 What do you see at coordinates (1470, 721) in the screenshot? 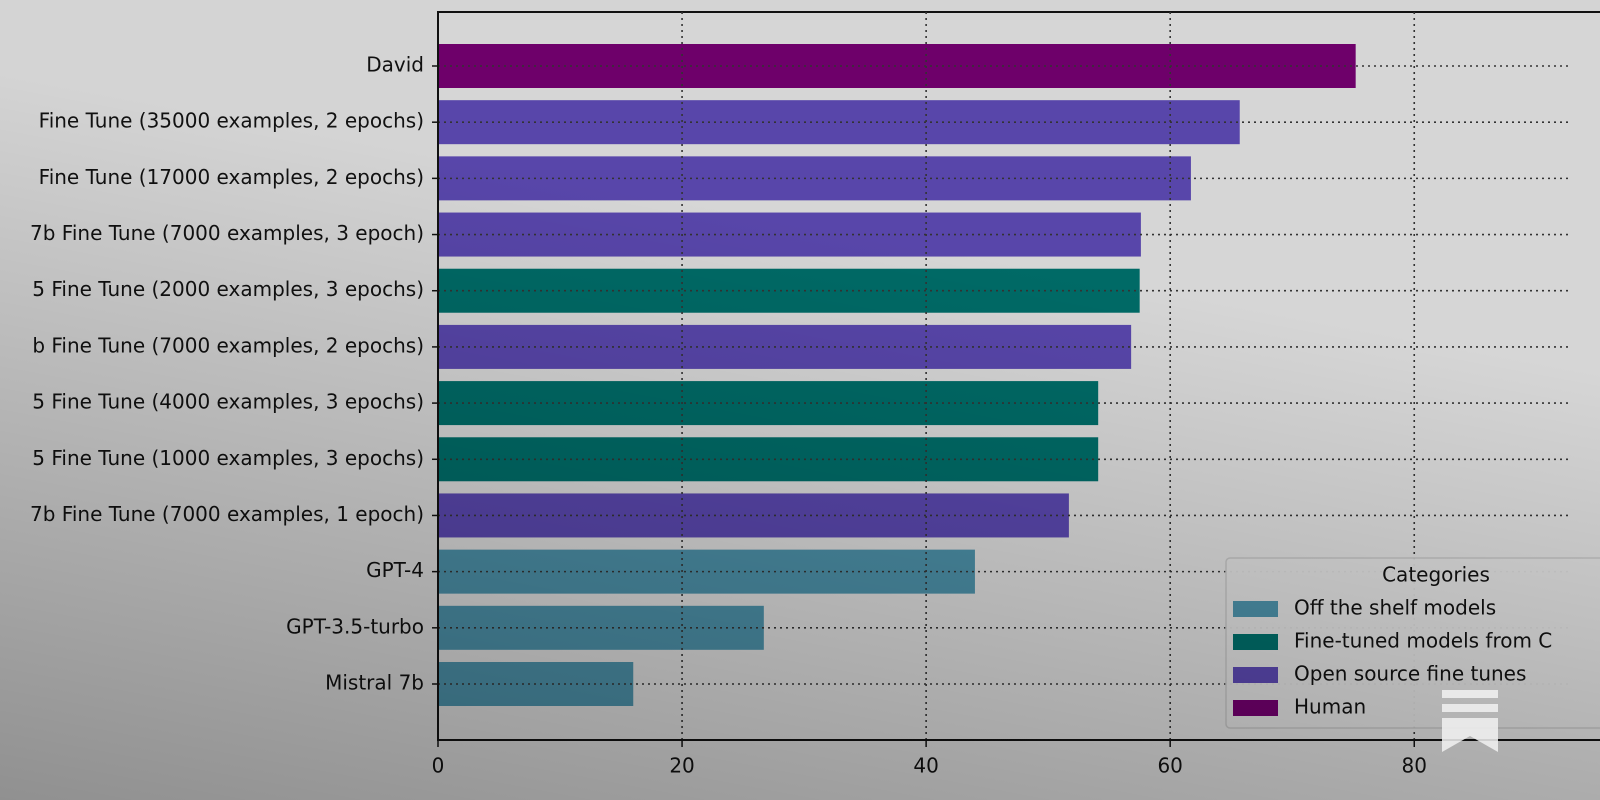
I see `bookmark-icon` at bounding box center [1470, 721].